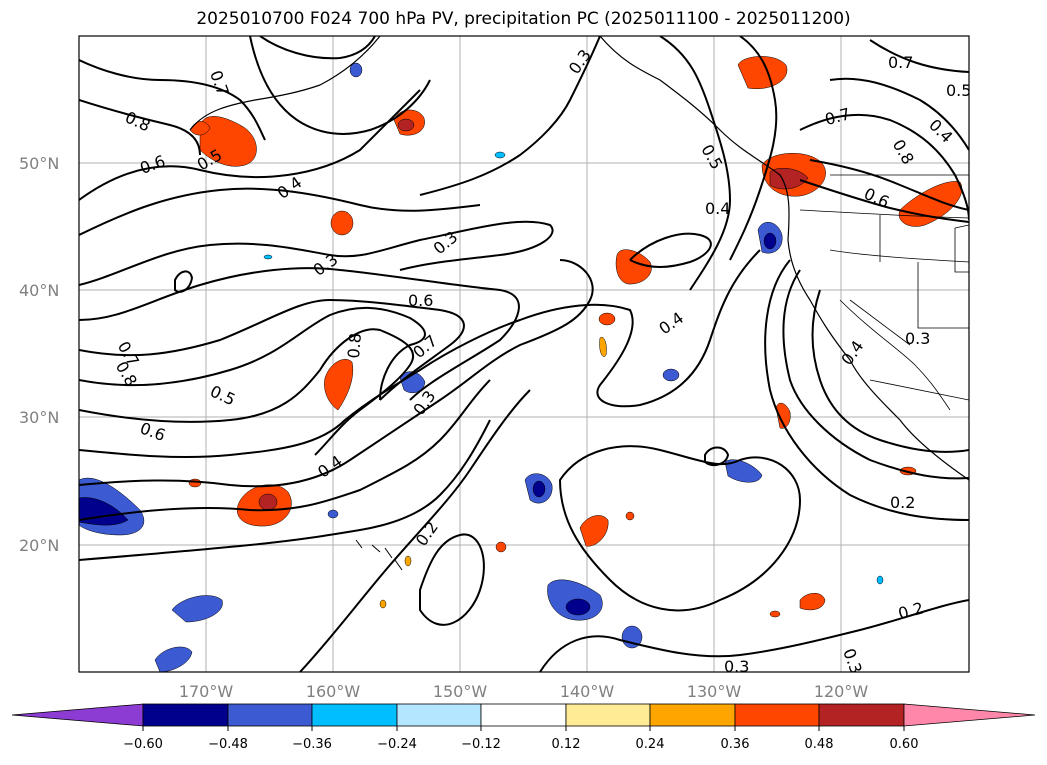  I want to click on lon-label-160w: 160°W, so click(333, 691).